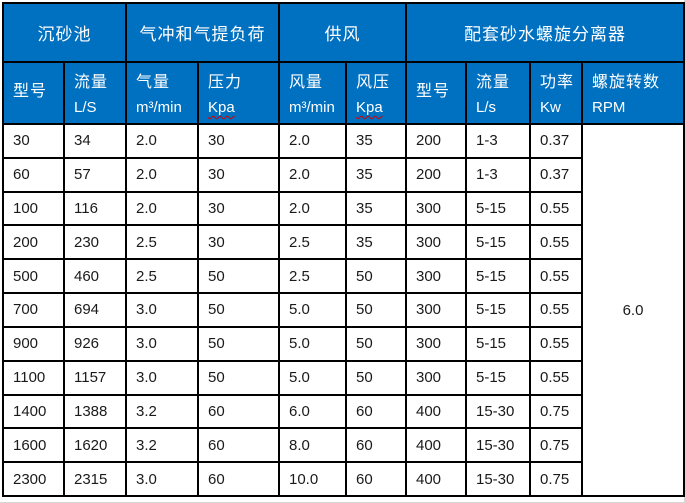  Describe the element at coordinates (162, 93) in the screenshot. I see `column-header-air-volume: 气量 m³/min` at that location.